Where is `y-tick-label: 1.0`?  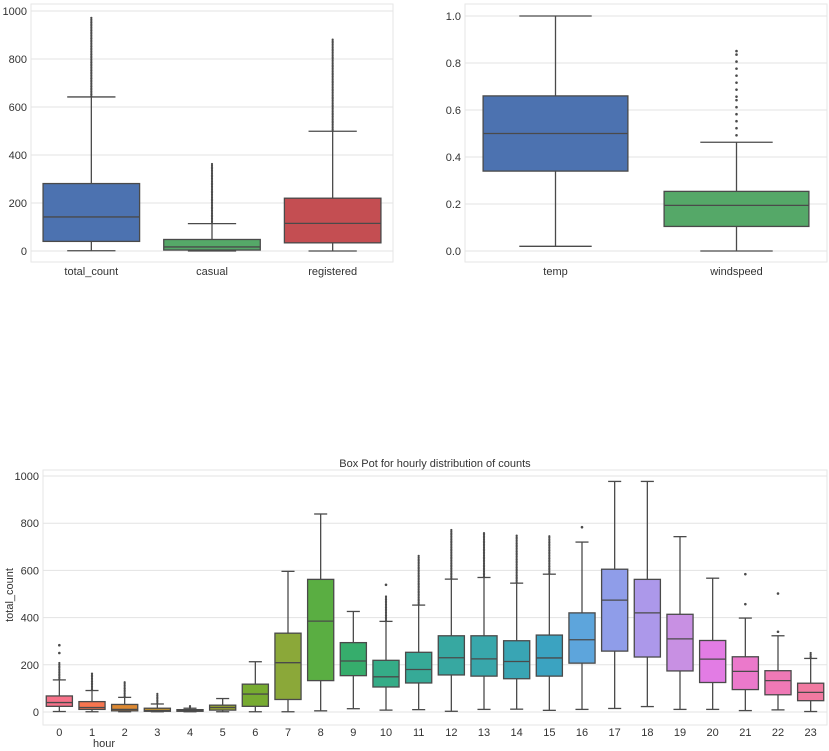 y-tick-label: 1.0 is located at coordinates (453, 17).